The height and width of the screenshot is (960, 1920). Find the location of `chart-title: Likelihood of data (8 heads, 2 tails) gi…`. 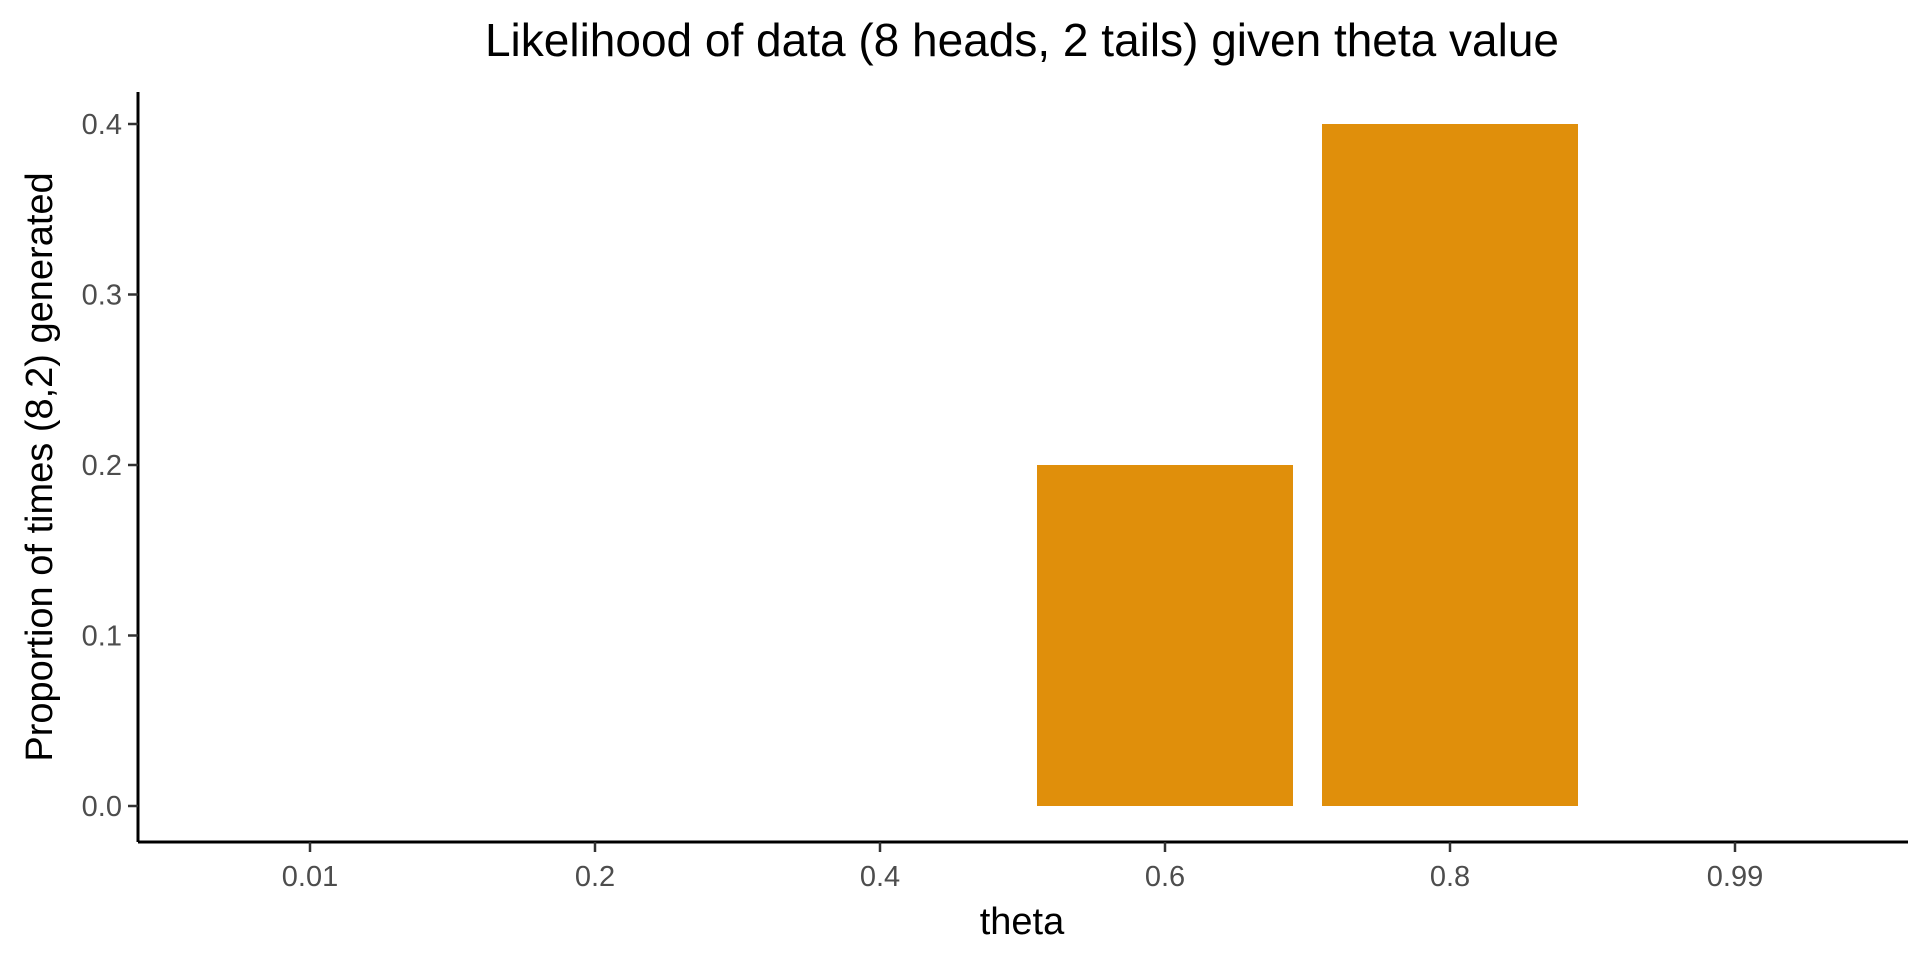

chart-title: Likelihood of data (8 heads, 2 tails) gi… is located at coordinates (1022, 40).